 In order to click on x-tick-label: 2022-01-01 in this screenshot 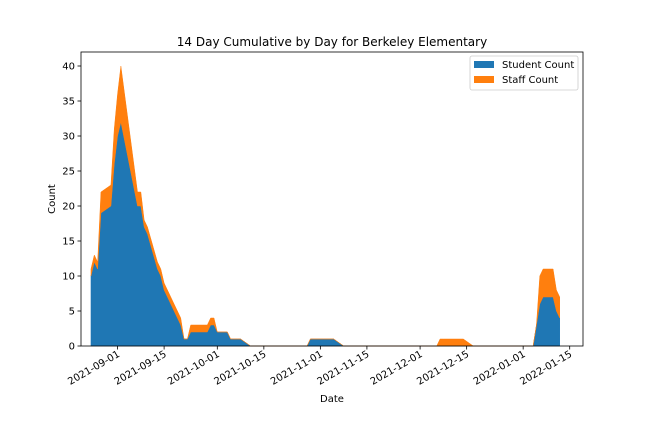, I will do `click(500, 368)`.